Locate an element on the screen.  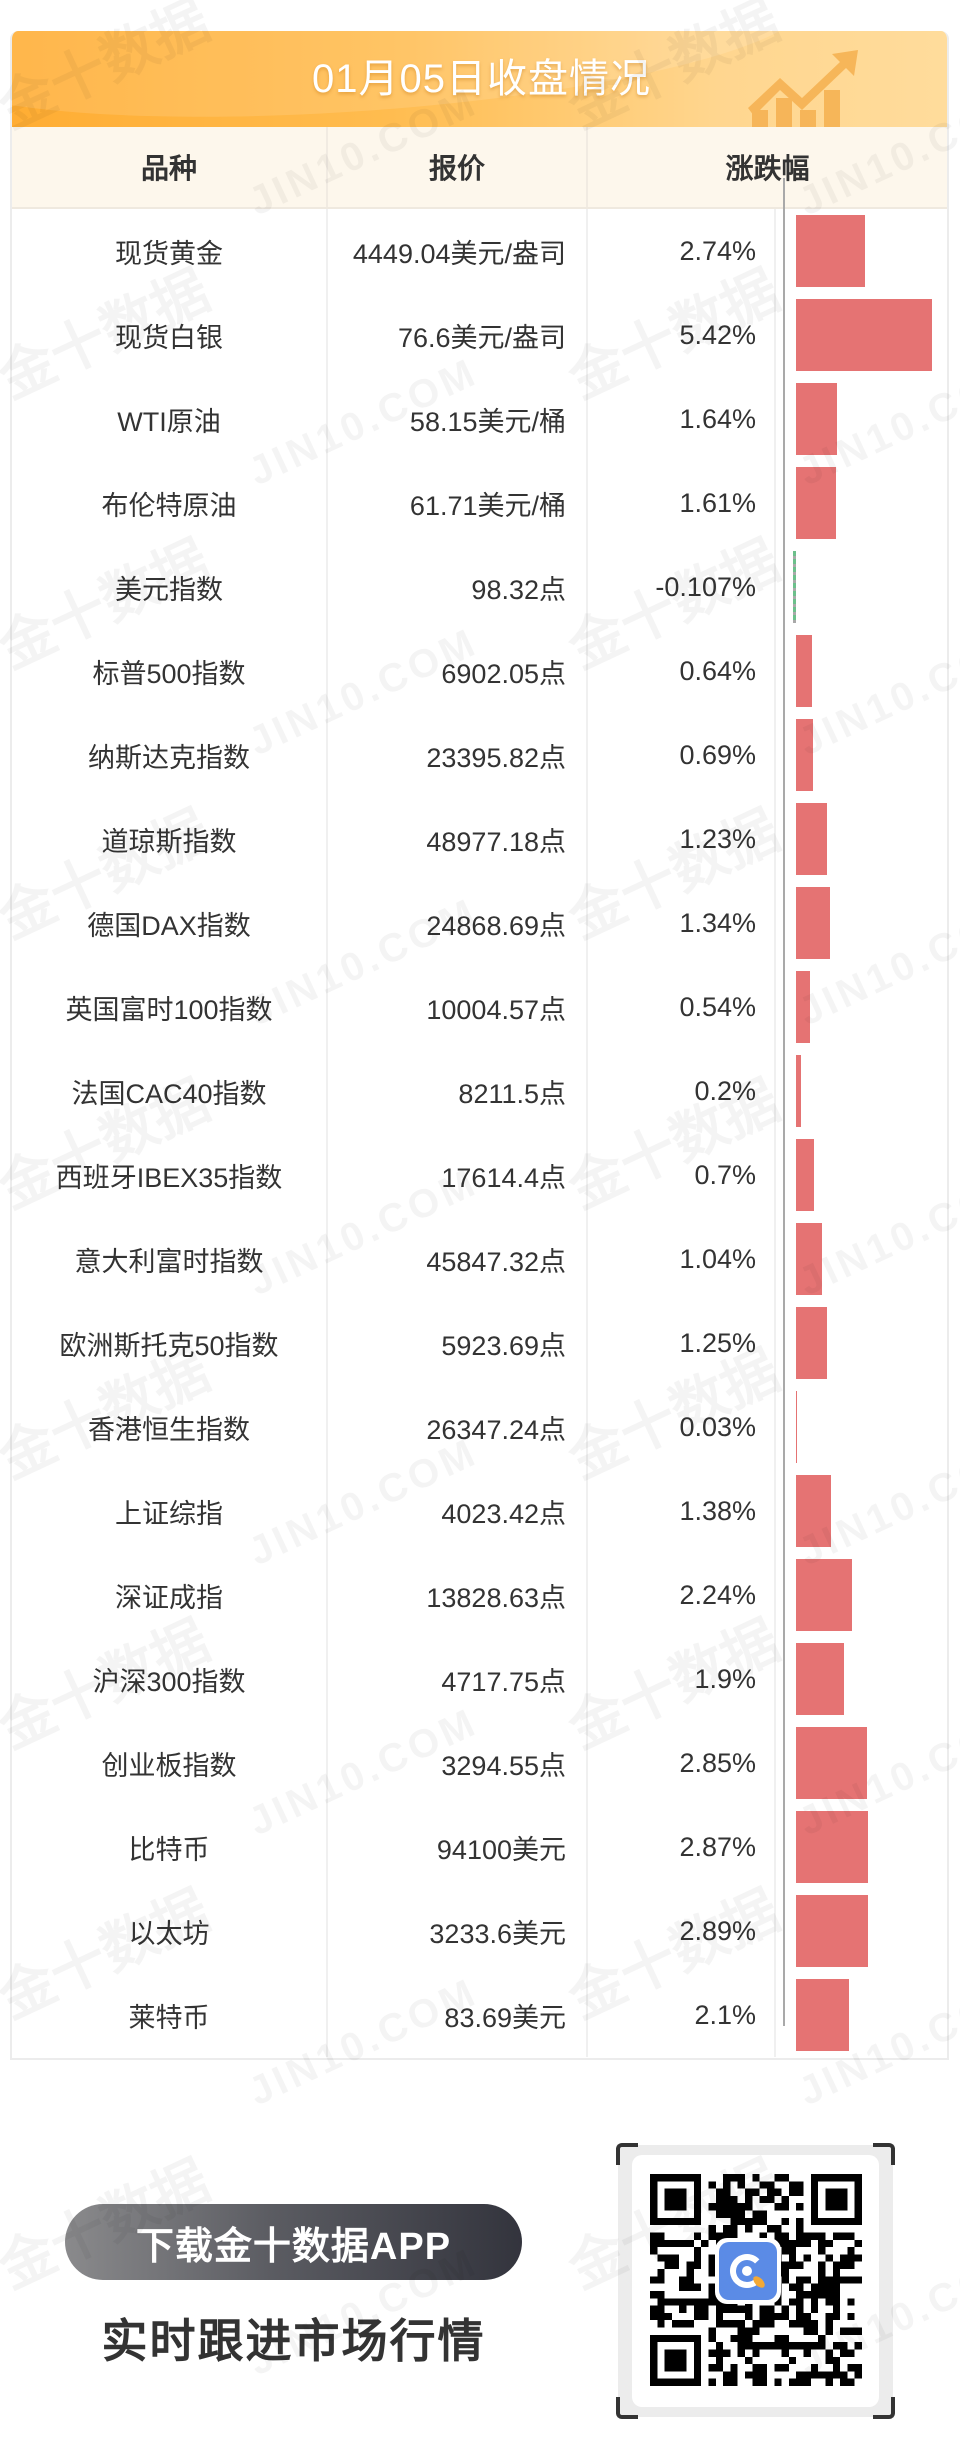
qr-code-icon is located at coordinates (756, 2280).